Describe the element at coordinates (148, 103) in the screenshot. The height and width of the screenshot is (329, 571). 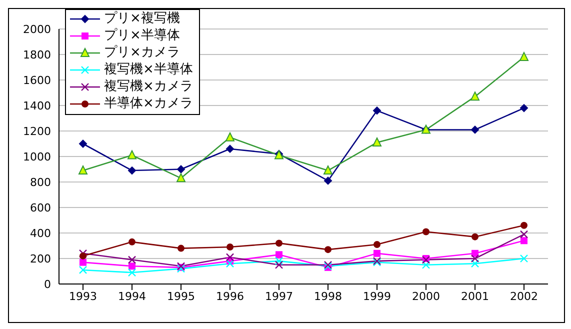
I see `legend-label: 半導体×カメラ` at that location.